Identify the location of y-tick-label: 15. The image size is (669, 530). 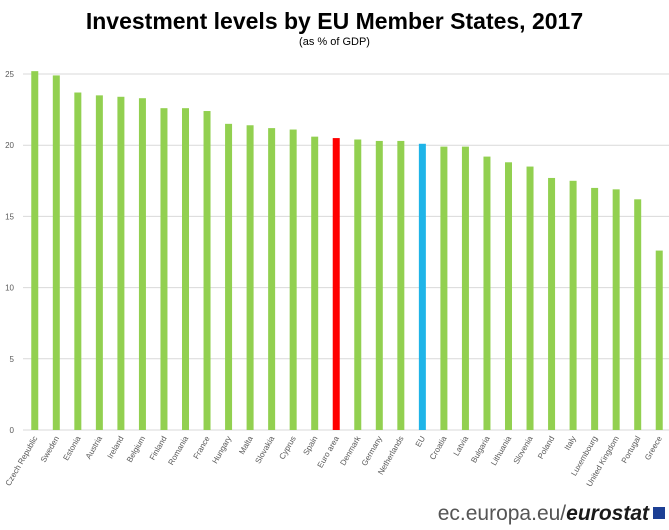
(9, 216).